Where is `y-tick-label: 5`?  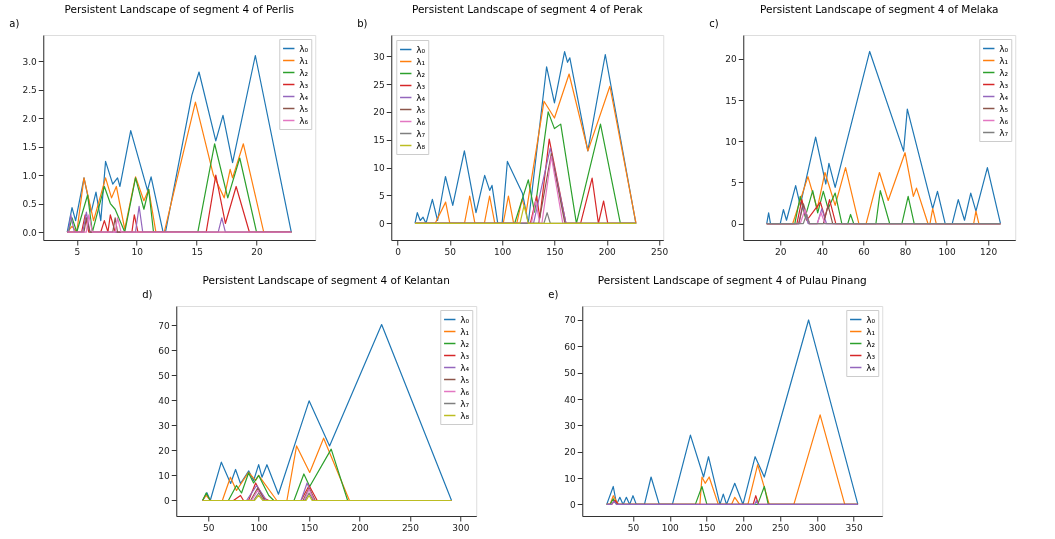
y-tick-label: 5 is located at coordinates (382, 195).